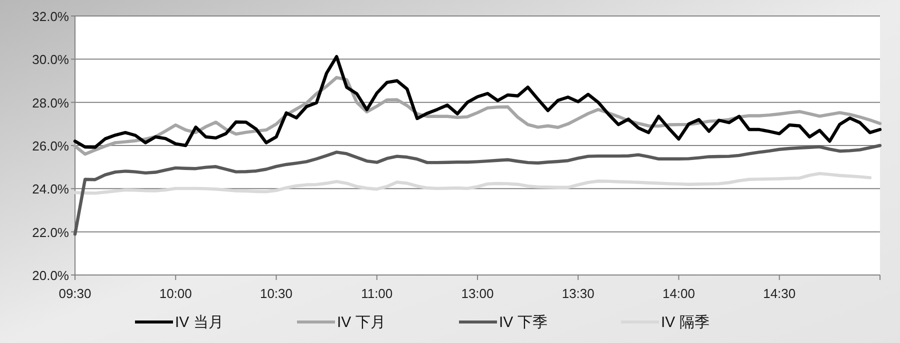 This screenshot has height=343, width=900. Describe the element at coordinates (779, 293) in the screenshot. I see `x-tick-label: 14:30` at that location.